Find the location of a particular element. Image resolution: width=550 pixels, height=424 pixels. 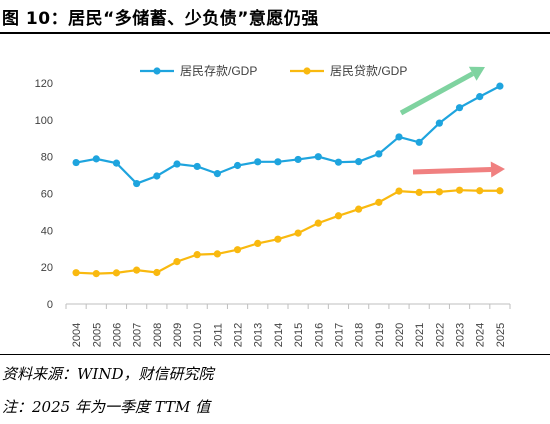

y-tick-label: 60 is located at coordinates (47, 195).